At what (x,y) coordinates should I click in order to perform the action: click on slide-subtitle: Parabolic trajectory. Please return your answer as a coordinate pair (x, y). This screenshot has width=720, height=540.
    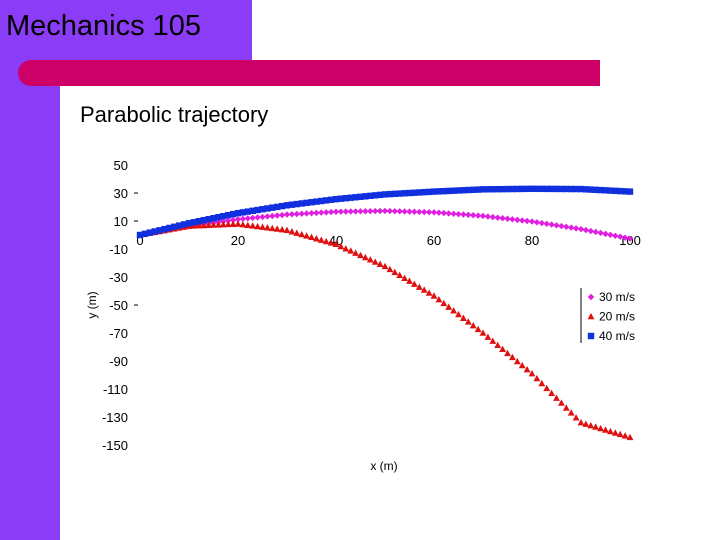
    Looking at the image, I should click on (174, 114).